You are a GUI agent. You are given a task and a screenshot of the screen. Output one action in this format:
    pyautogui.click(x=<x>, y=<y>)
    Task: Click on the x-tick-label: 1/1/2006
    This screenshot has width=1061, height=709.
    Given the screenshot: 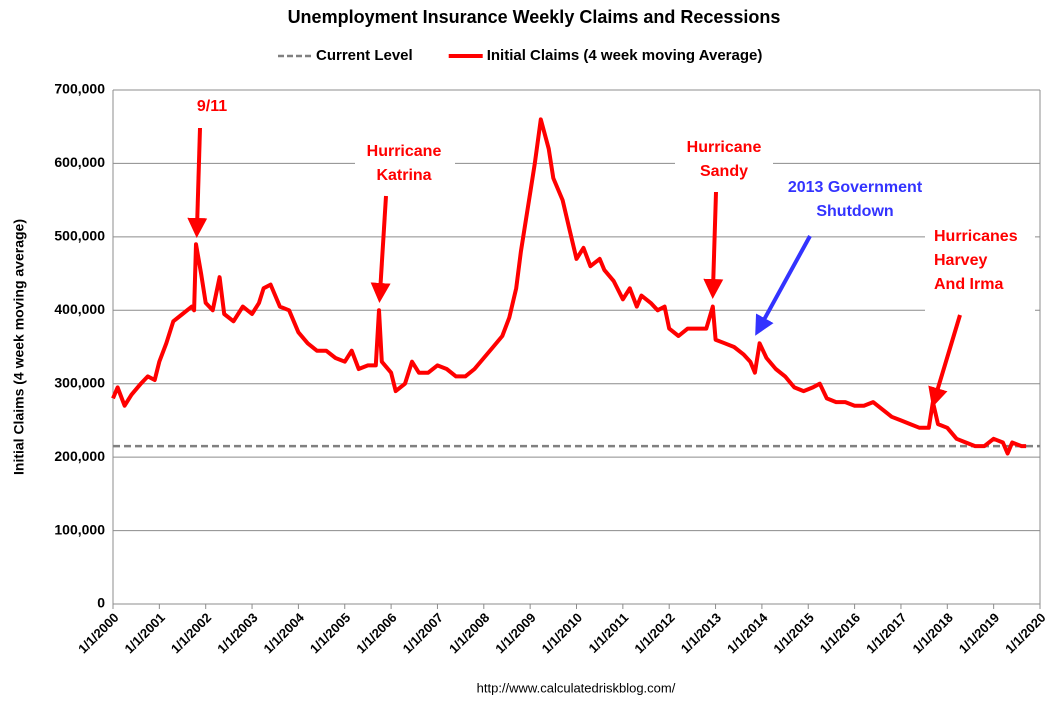 What is the action you would take?
    pyautogui.click(x=376, y=633)
    